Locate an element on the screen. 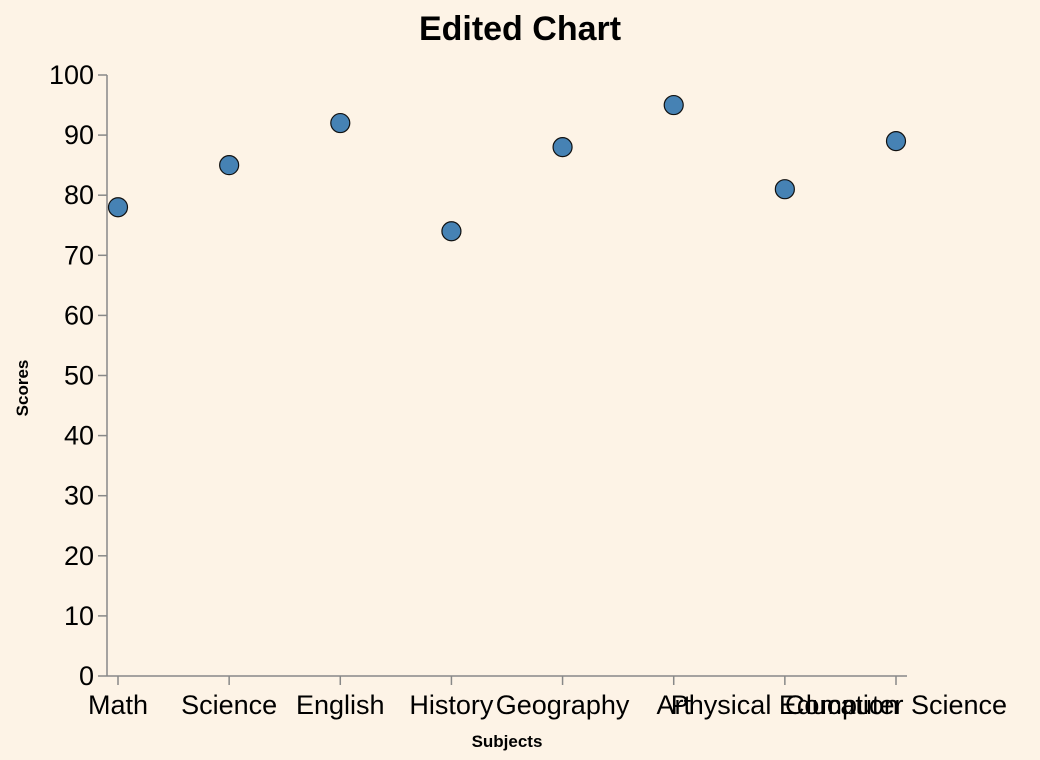 This screenshot has width=1040, height=760. x-tick-label: Art is located at coordinates (673, 705).